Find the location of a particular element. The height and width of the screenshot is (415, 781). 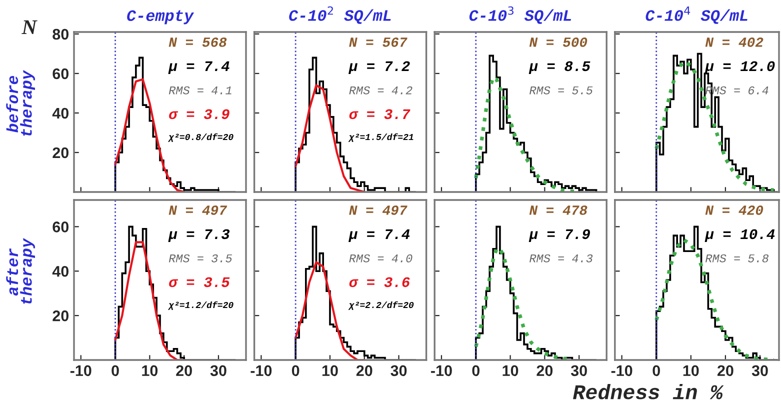

annotation: χ²=1.2/df=20 is located at coordinates (201, 305).